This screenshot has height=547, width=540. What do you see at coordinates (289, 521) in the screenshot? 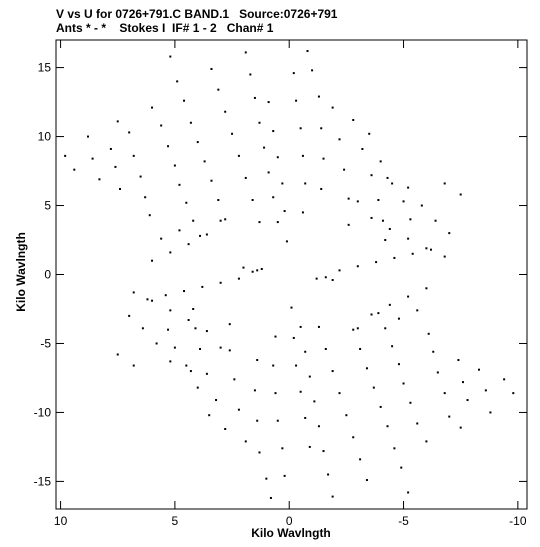
I see `x-tick-label: 0` at bounding box center [289, 521].